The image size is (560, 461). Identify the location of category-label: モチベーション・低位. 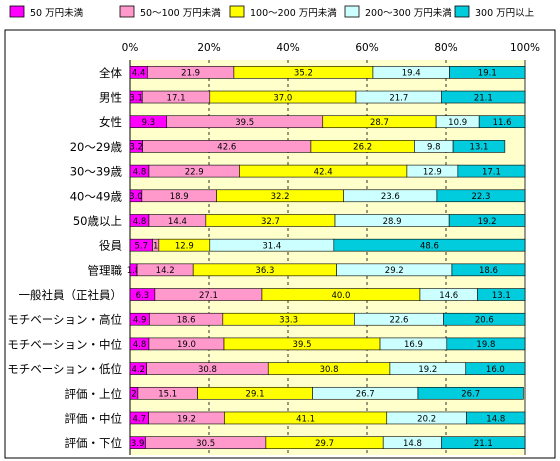
(64, 369).